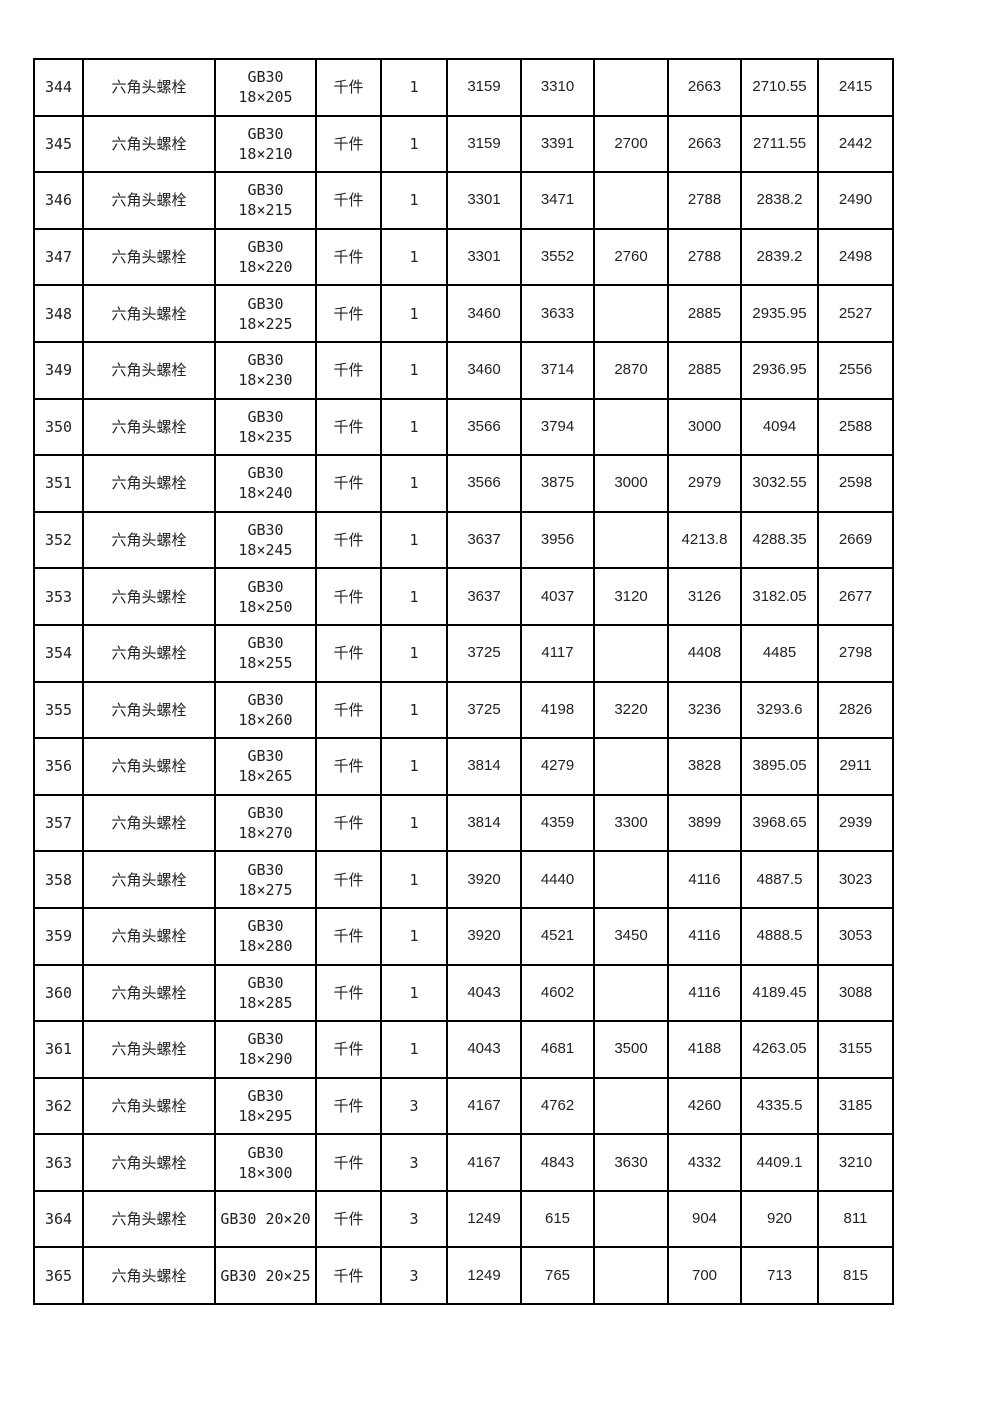 Image resolution: width=992 pixels, height=1403 pixels. I want to click on row-number-cell: 361, so click(58, 1049).